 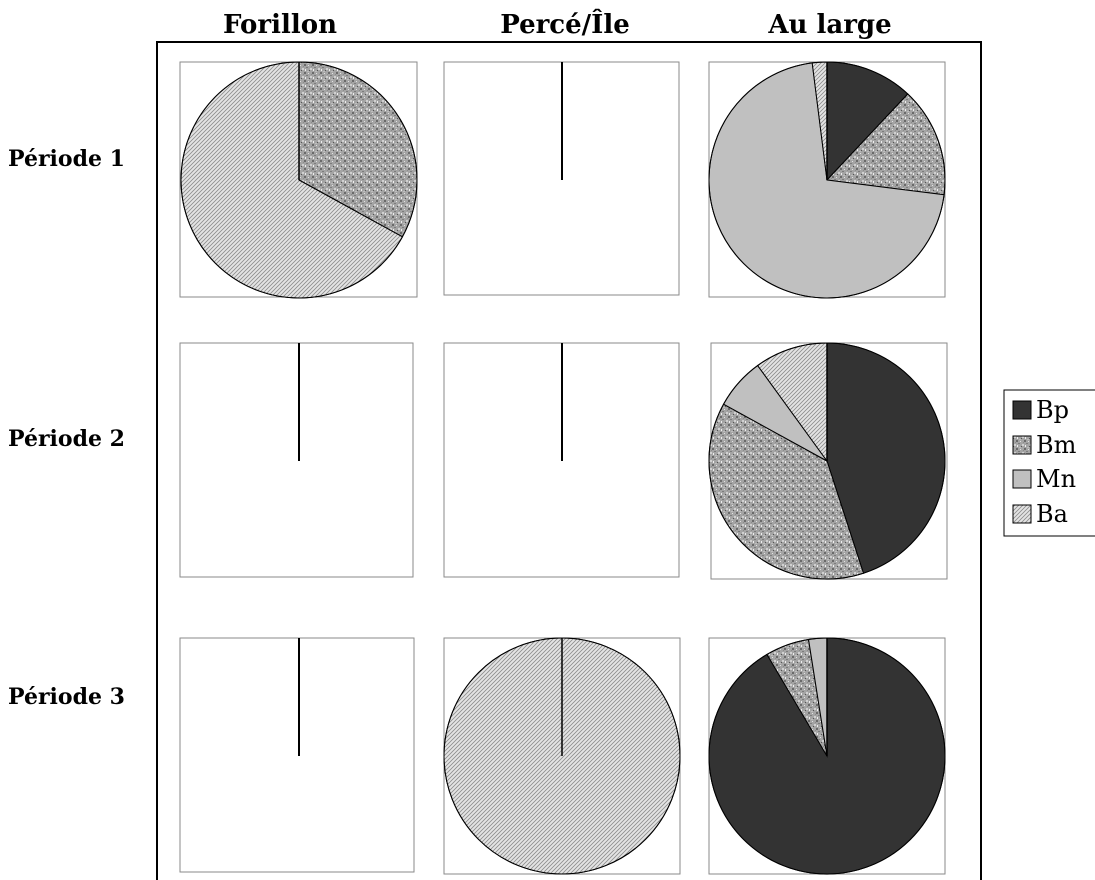 I want to click on column-label-au-large: Au large, so click(x=829, y=25).